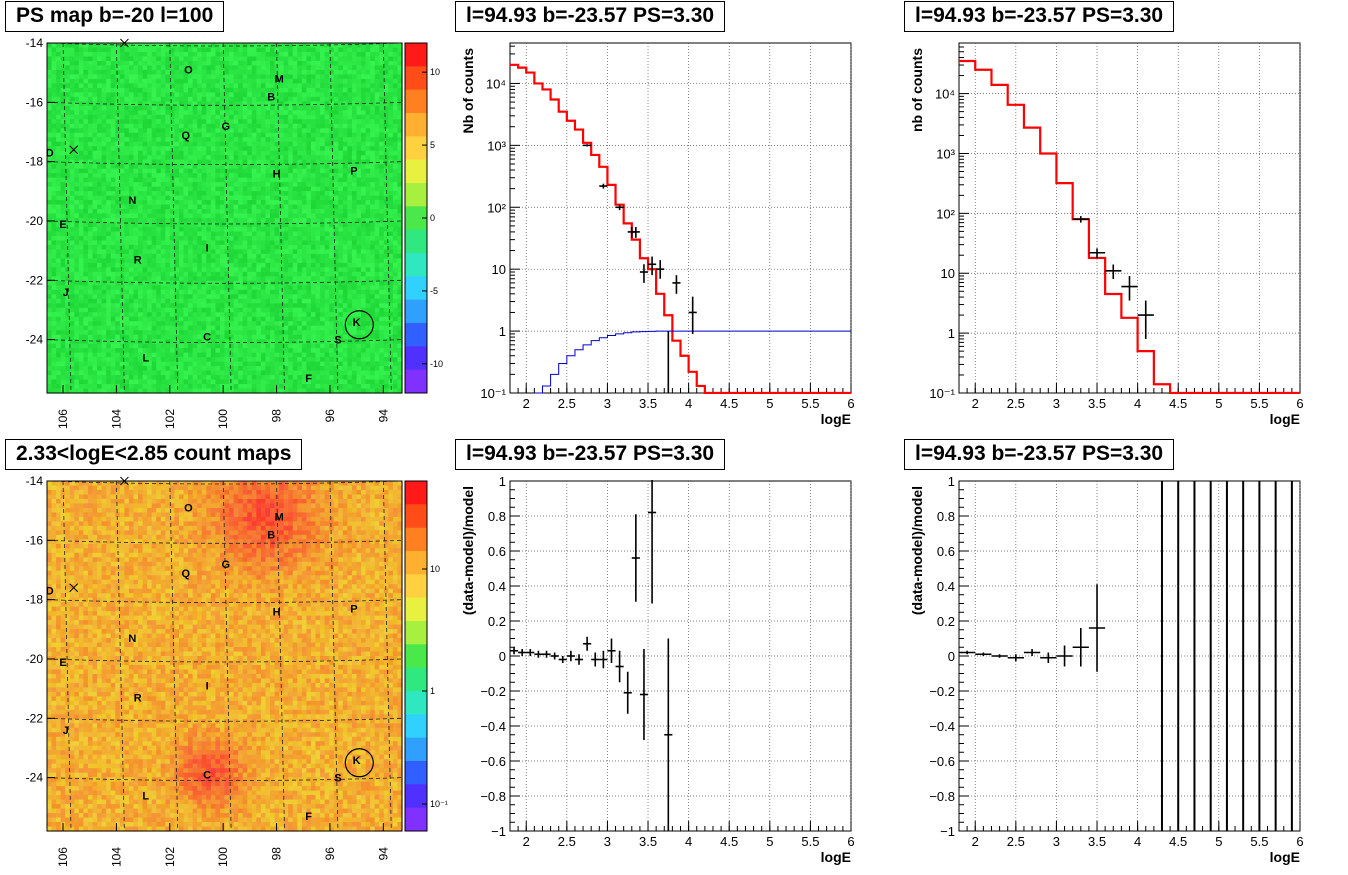 The height and width of the screenshot is (875, 1348). Describe the element at coordinates (207, 776) in the screenshot. I see `source-label: C` at that location.